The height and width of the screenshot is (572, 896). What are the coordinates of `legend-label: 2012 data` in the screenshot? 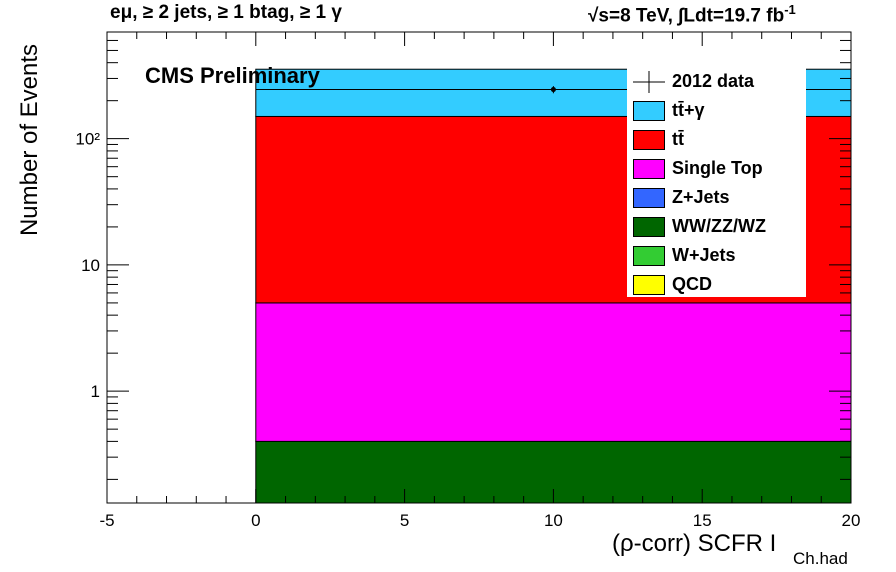 It's located at (713, 81).